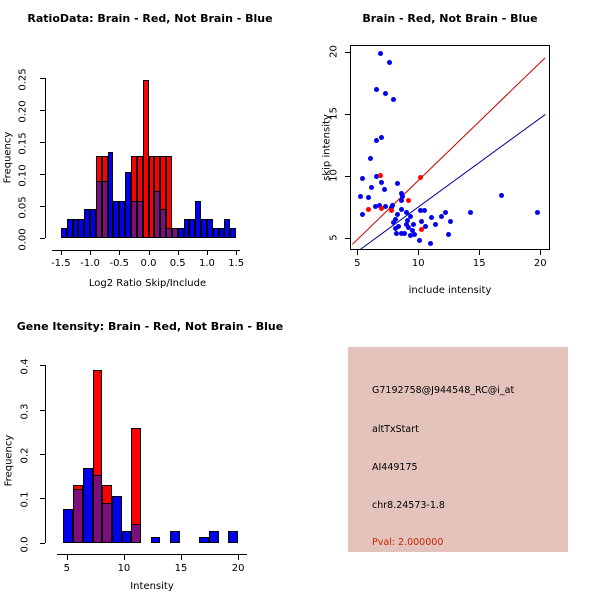 The width and height of the screenshot is (600, 600). What do you see at coordinates (45, 158) in the screenshot?
I see `ratio-y-axis` at bounding box center [45, 158].